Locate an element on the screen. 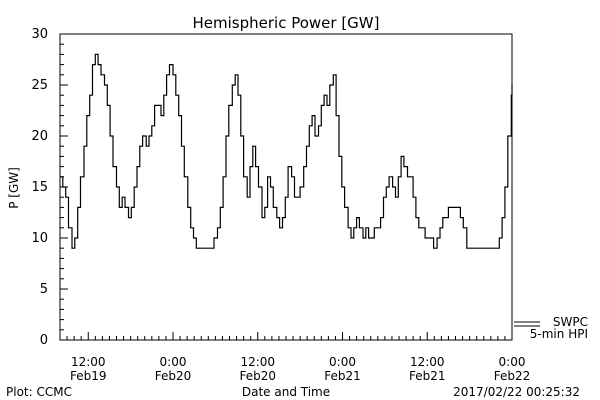  x-tick-date-label: Feb19 is located at coordinates (88, 376).